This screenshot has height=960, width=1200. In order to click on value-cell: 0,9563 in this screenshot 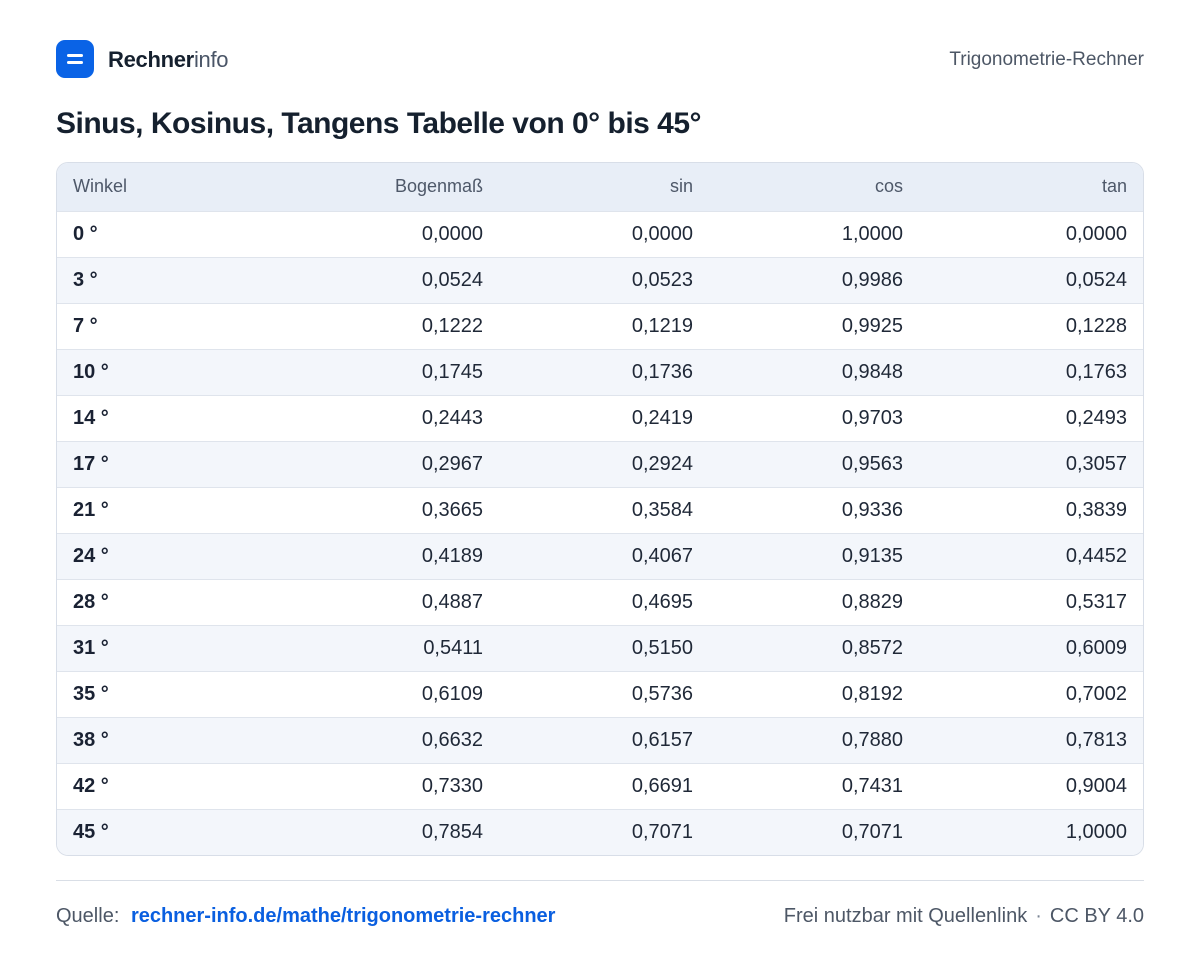, I will do `click(872, 463)`.